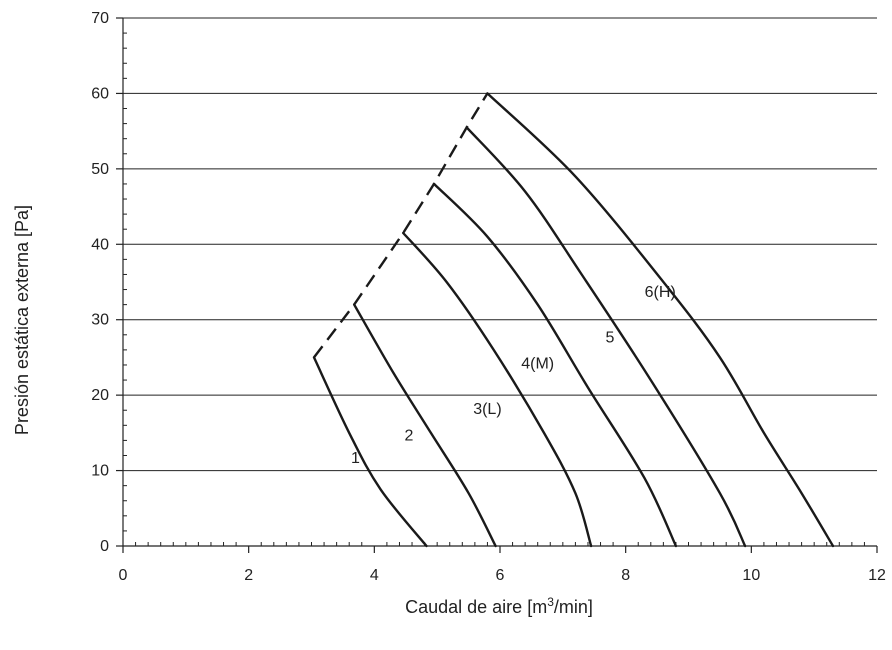  Describe the element at coordinates (22, 320) in the screenshot. I see `y-axis-title: Presión estática externa [Pa]` at that location.